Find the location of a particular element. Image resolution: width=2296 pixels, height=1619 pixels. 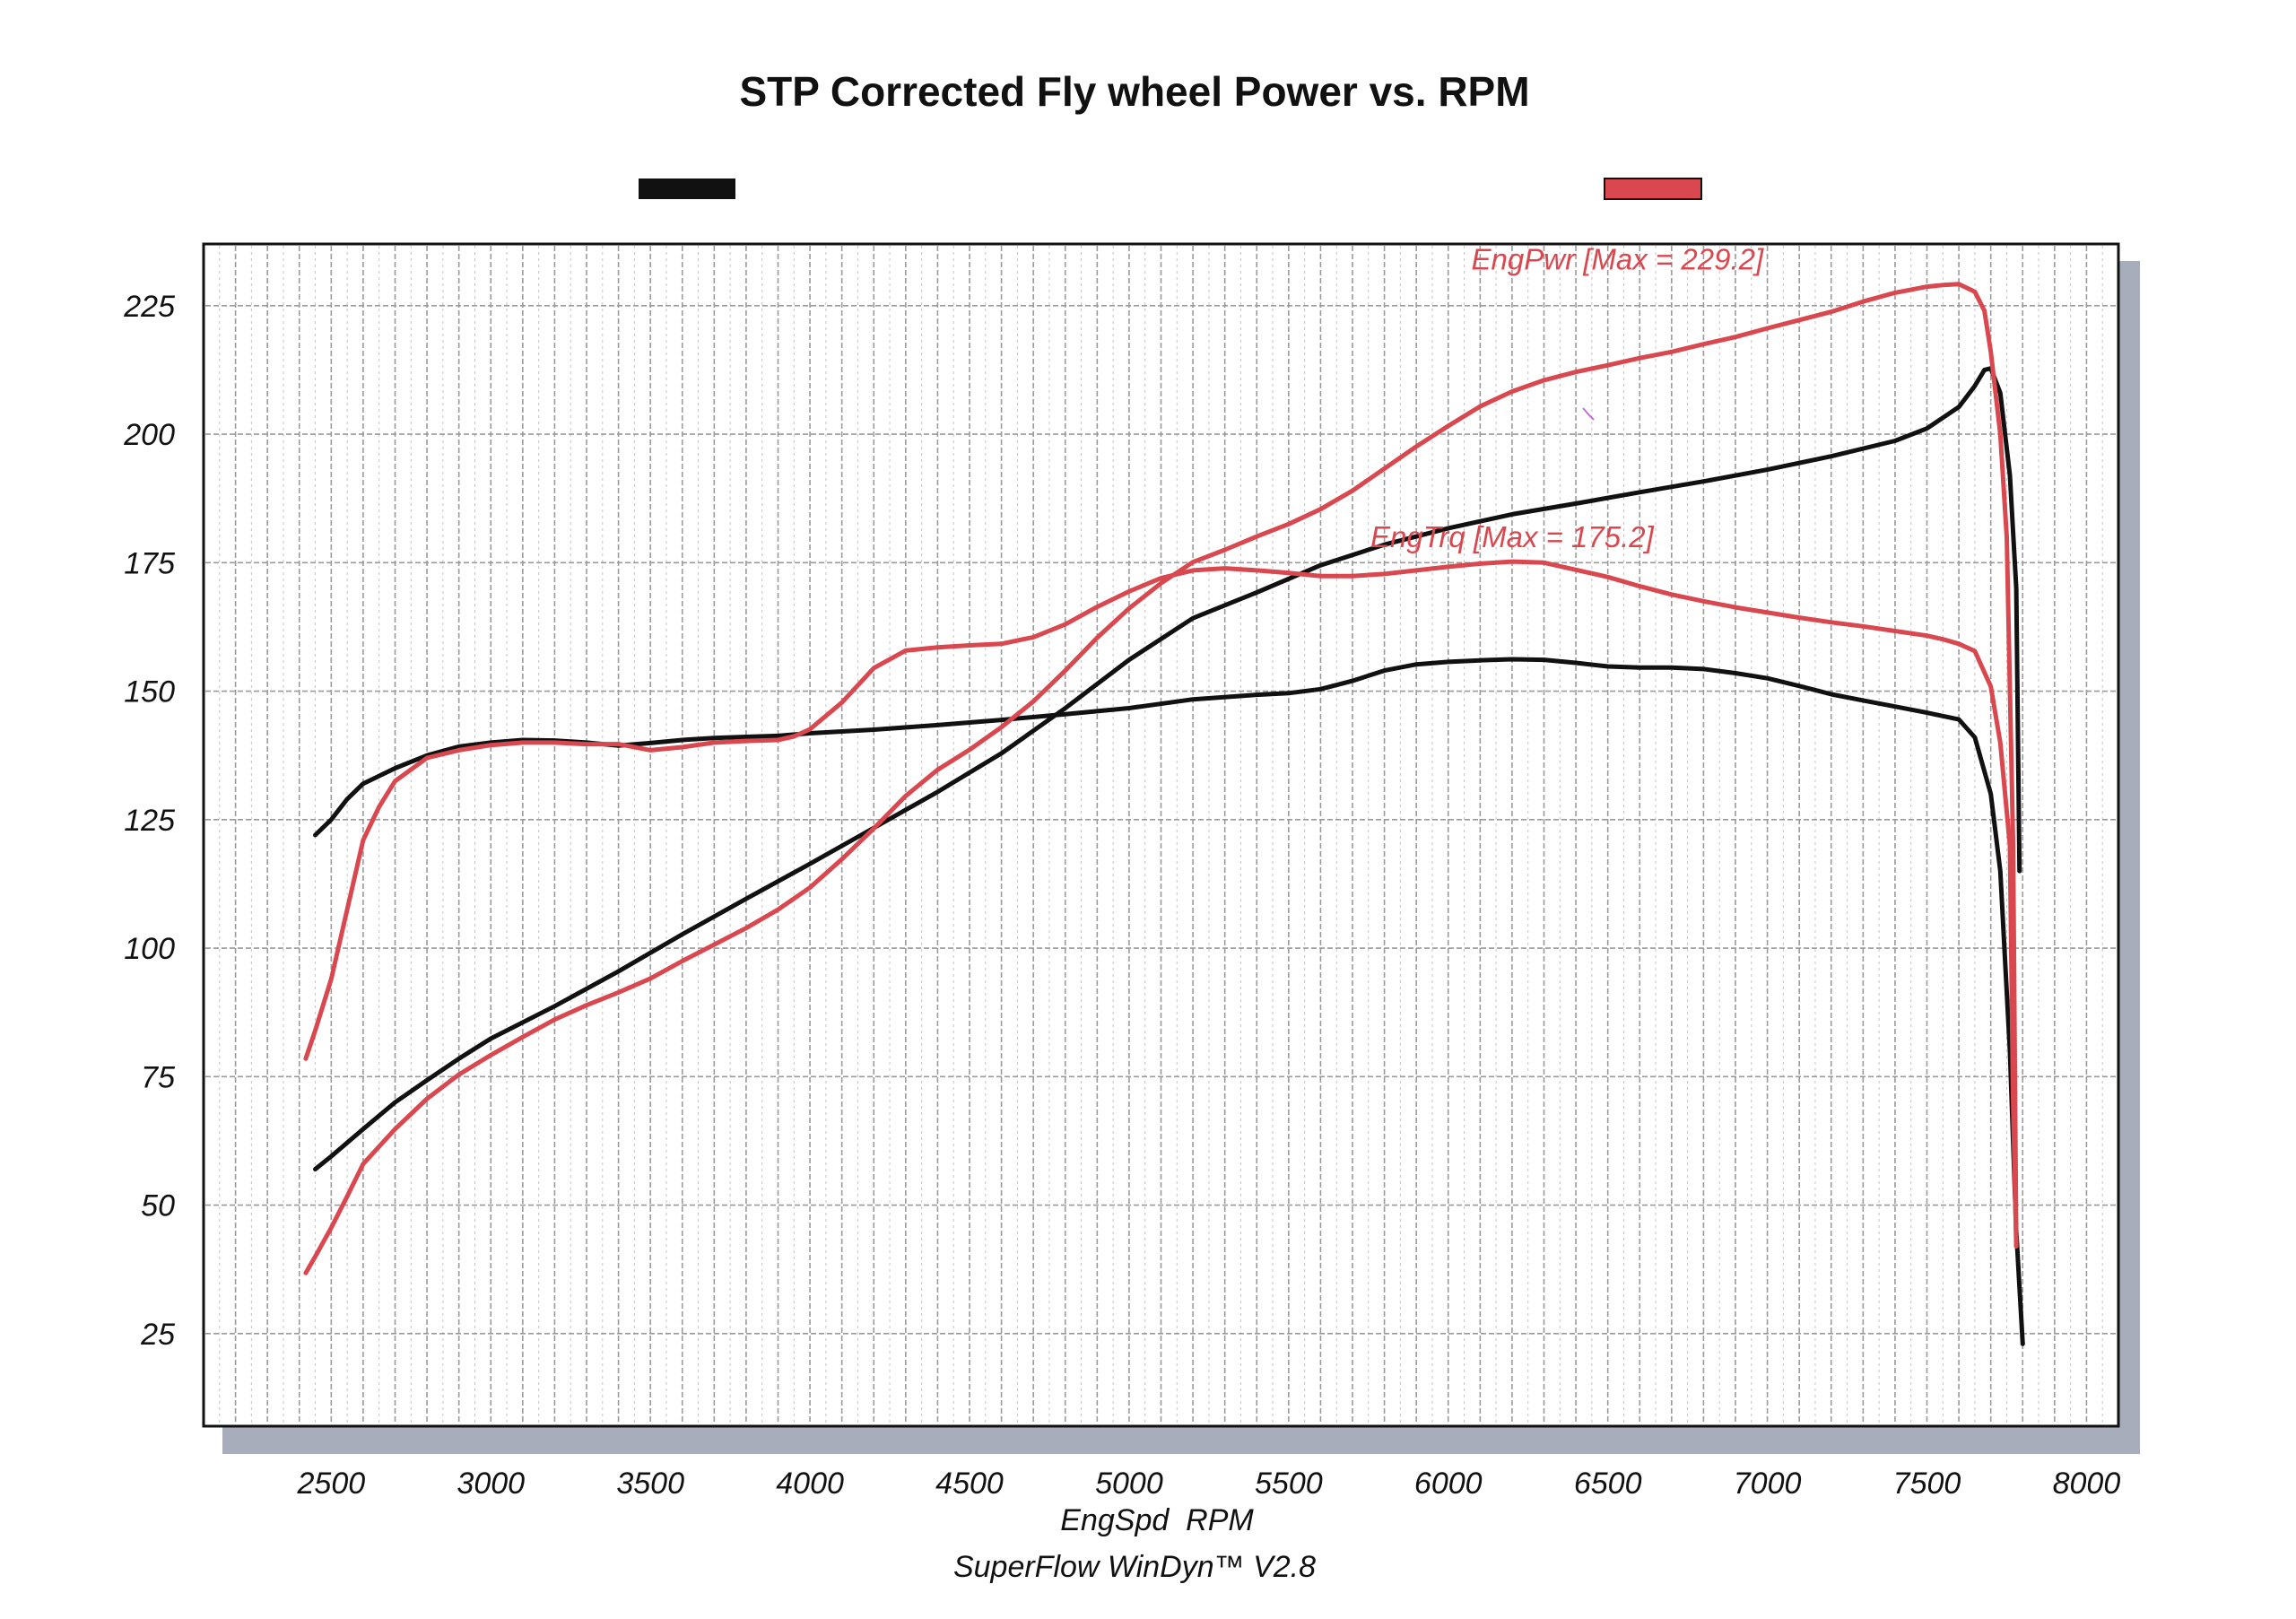

y-tick-label: 75 is located at coordinates (158, 1077).